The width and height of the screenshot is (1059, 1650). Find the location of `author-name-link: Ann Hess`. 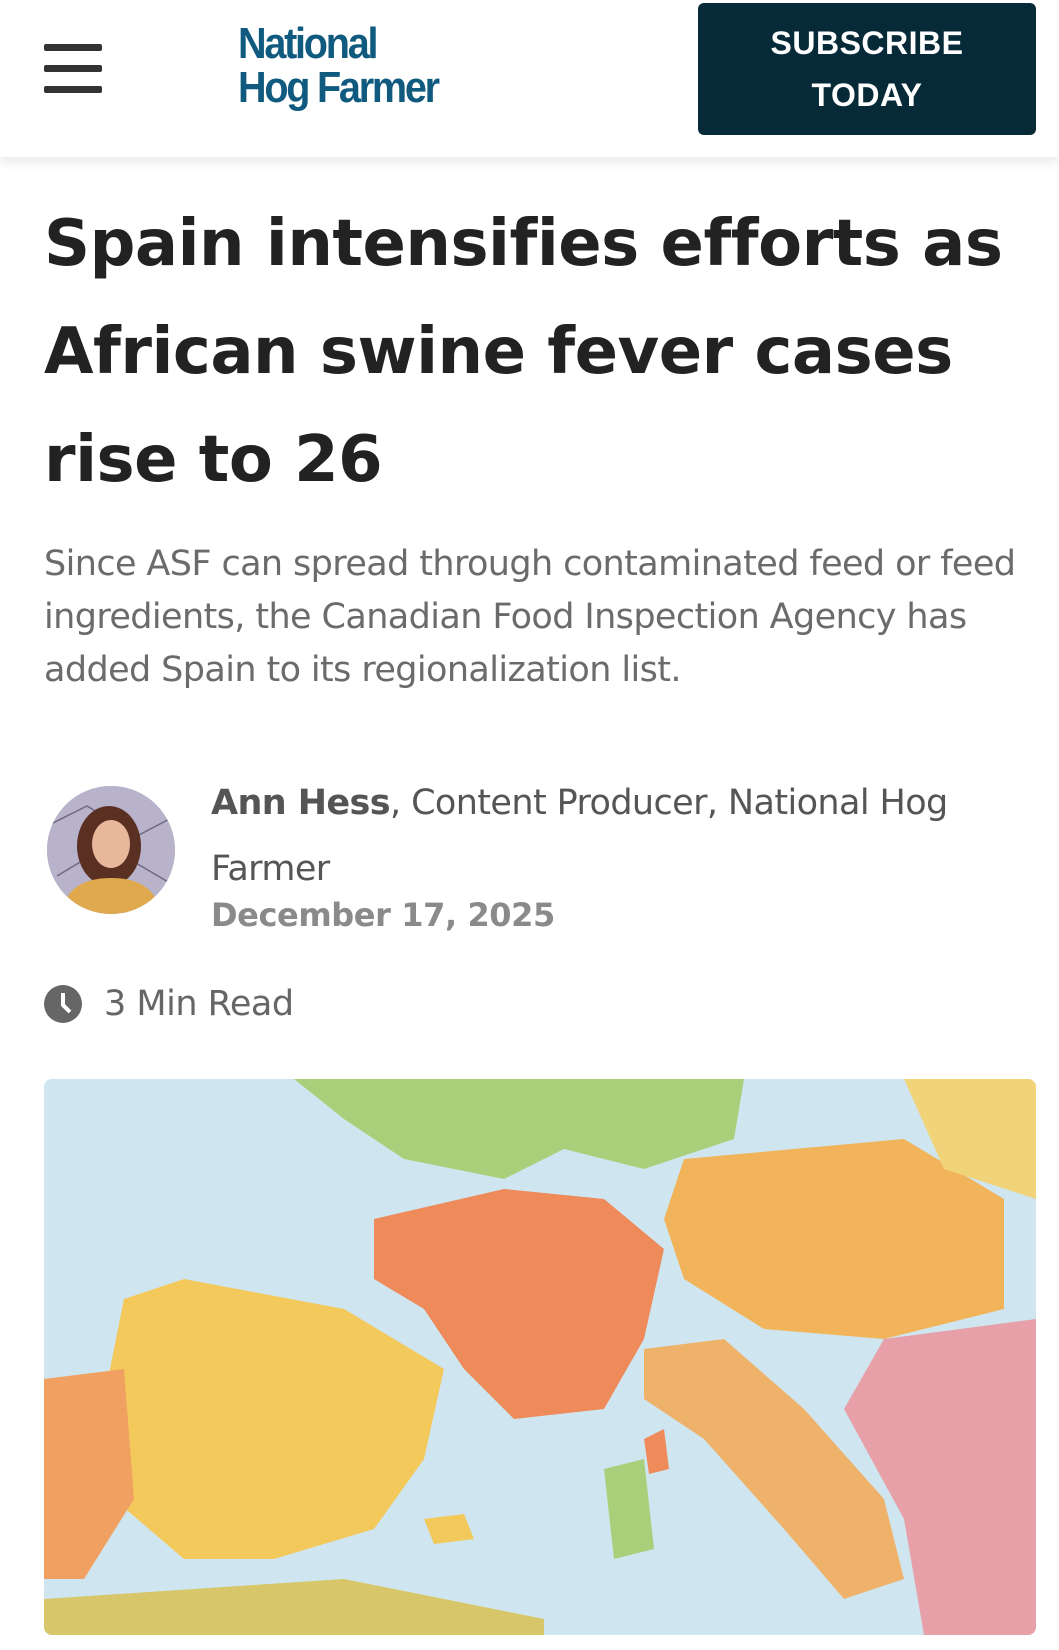

author-name-link: Ann Hess is located at coordinates (301, 803).